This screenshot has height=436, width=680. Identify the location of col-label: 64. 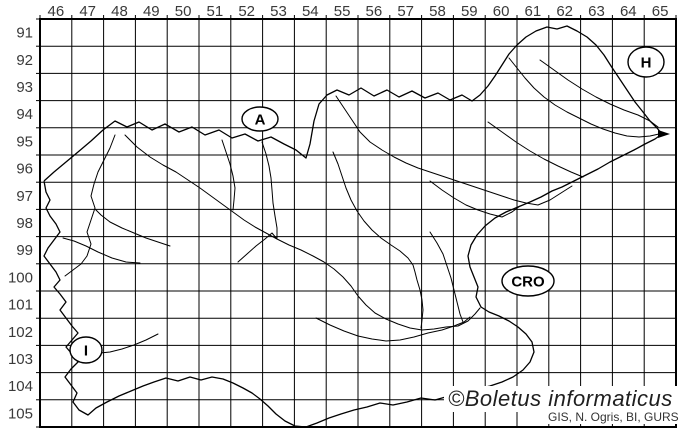
(628, 11).